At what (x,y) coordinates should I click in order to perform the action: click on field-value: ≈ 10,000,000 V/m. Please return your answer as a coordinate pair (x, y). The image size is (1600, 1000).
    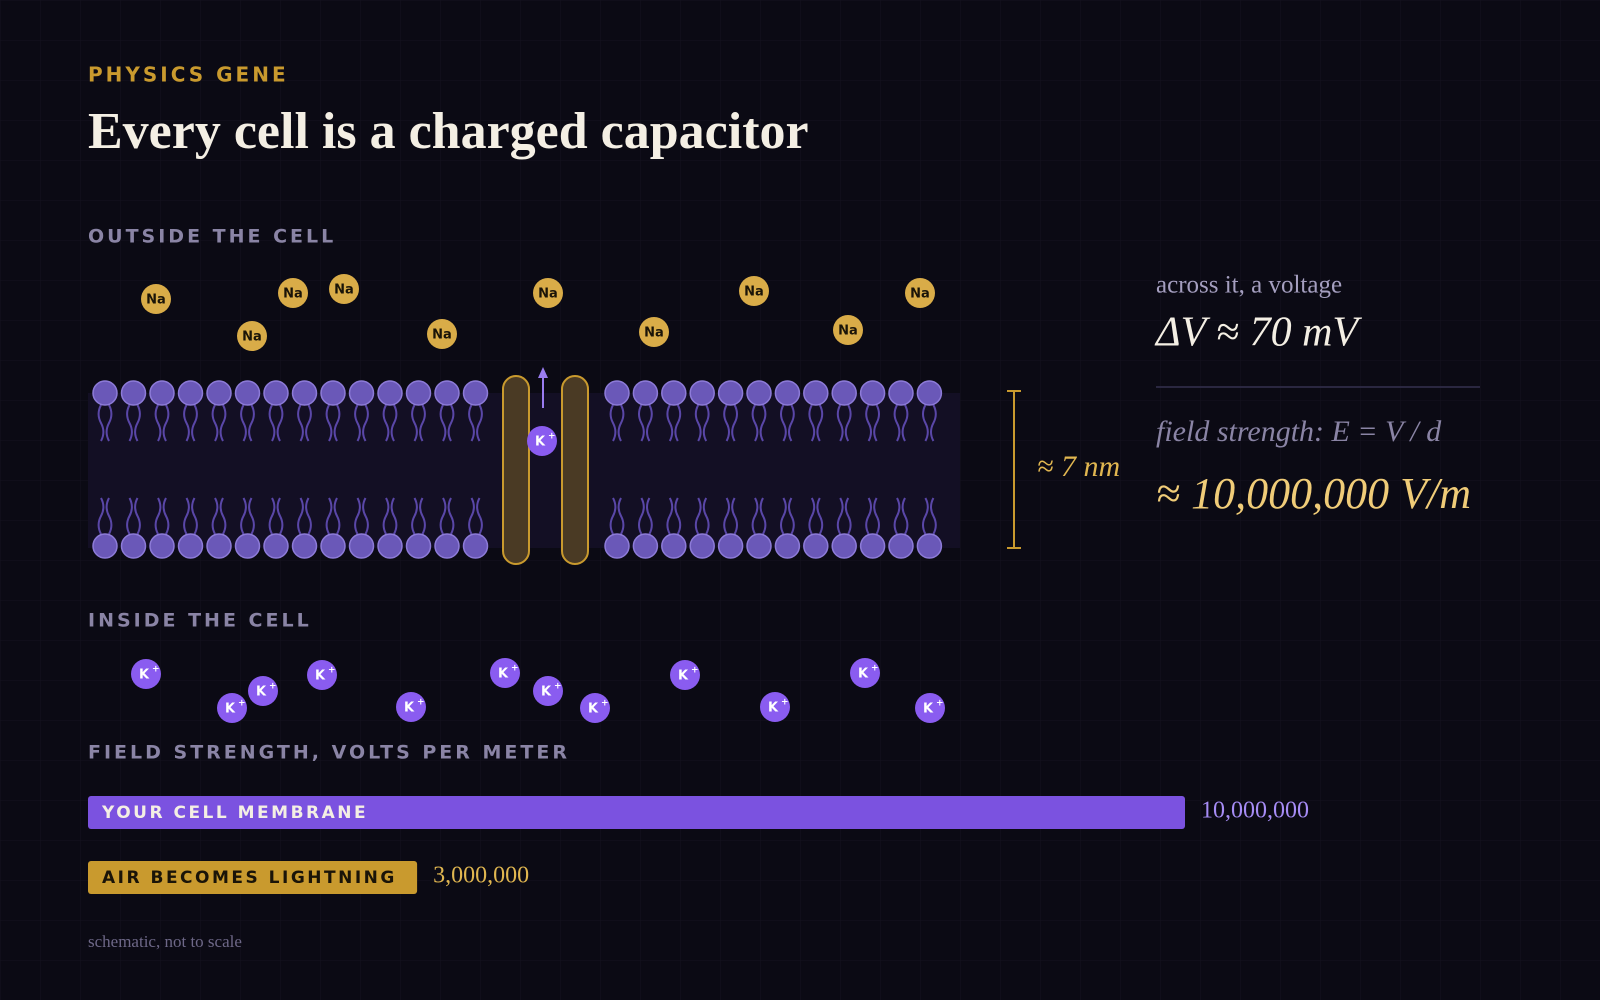
    Looking at the image, I should click on (1313, 493).